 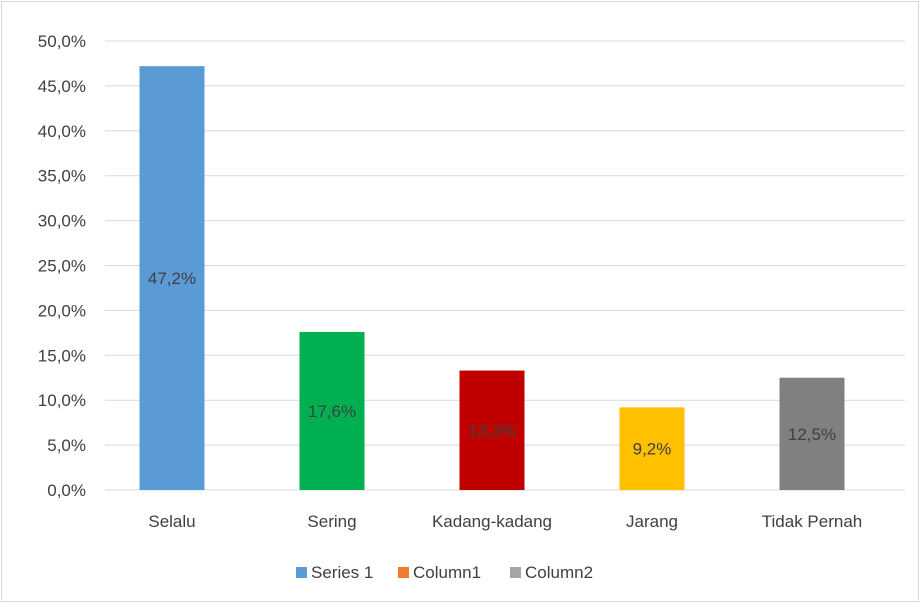 What do you see at coordinates (62, 131) in the screenshot?
I see `y-tick-label: 40,0%` at bounding box center [62, 131].